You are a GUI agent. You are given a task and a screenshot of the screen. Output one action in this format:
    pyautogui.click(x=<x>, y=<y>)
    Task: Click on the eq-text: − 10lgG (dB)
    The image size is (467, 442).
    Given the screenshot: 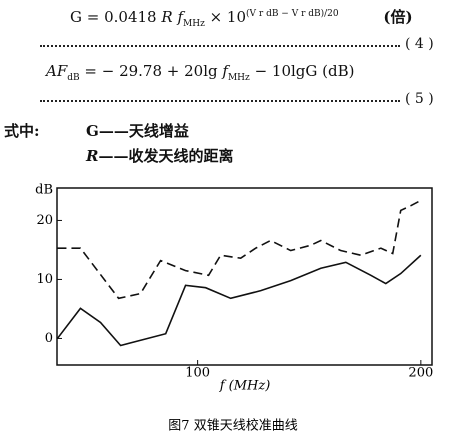 What is the action you would take?
    pyautogui.click(x=304, y=71)
    